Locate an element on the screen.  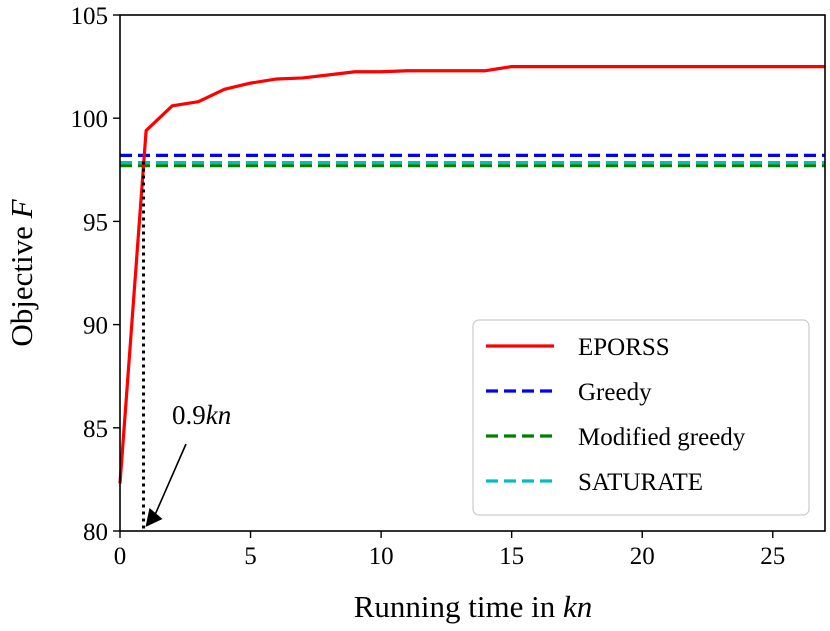
y-tick-label: 105 is located at coordinates (90, 16).